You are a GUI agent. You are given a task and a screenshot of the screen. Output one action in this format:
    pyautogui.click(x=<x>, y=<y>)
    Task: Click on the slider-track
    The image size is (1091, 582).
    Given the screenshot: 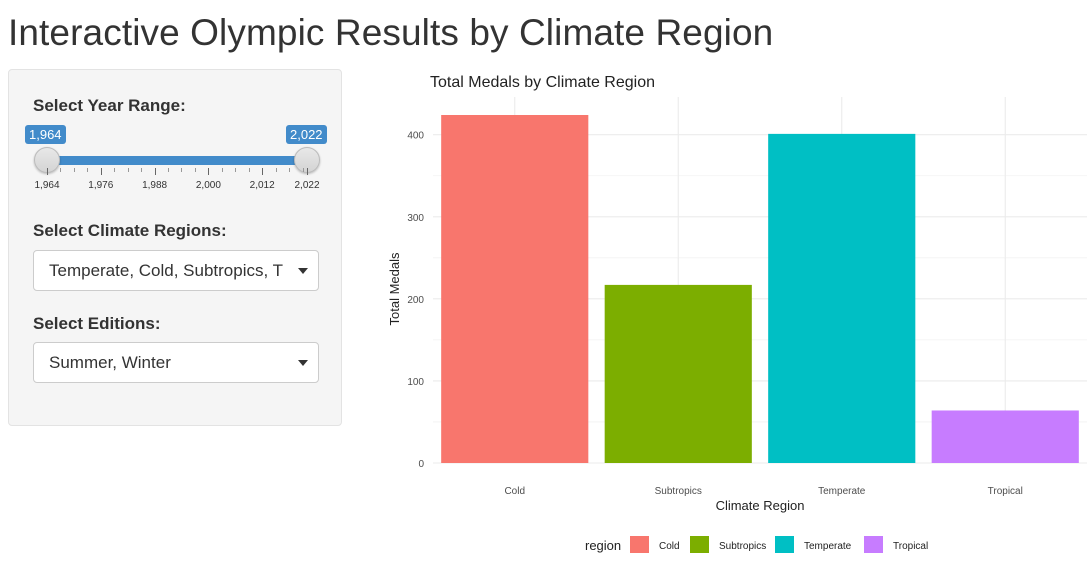 What is the action you would take?
    pyautogui.click(x=177, y=160)
    